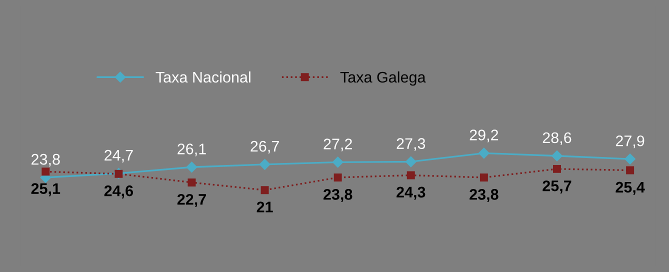  I want to click on legend-label: Taxa Nacional, so click(203, 77).